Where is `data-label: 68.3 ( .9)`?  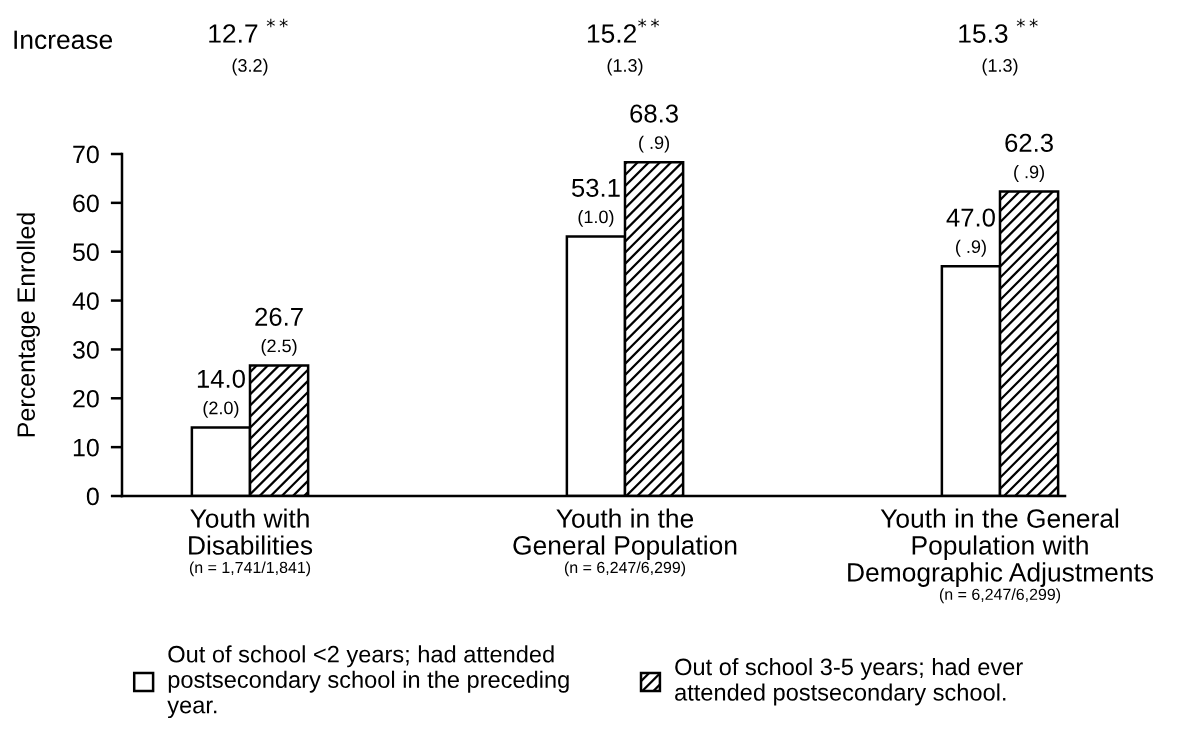
data-label: 68.3 ( .9) is located at coordinates (654, 128).